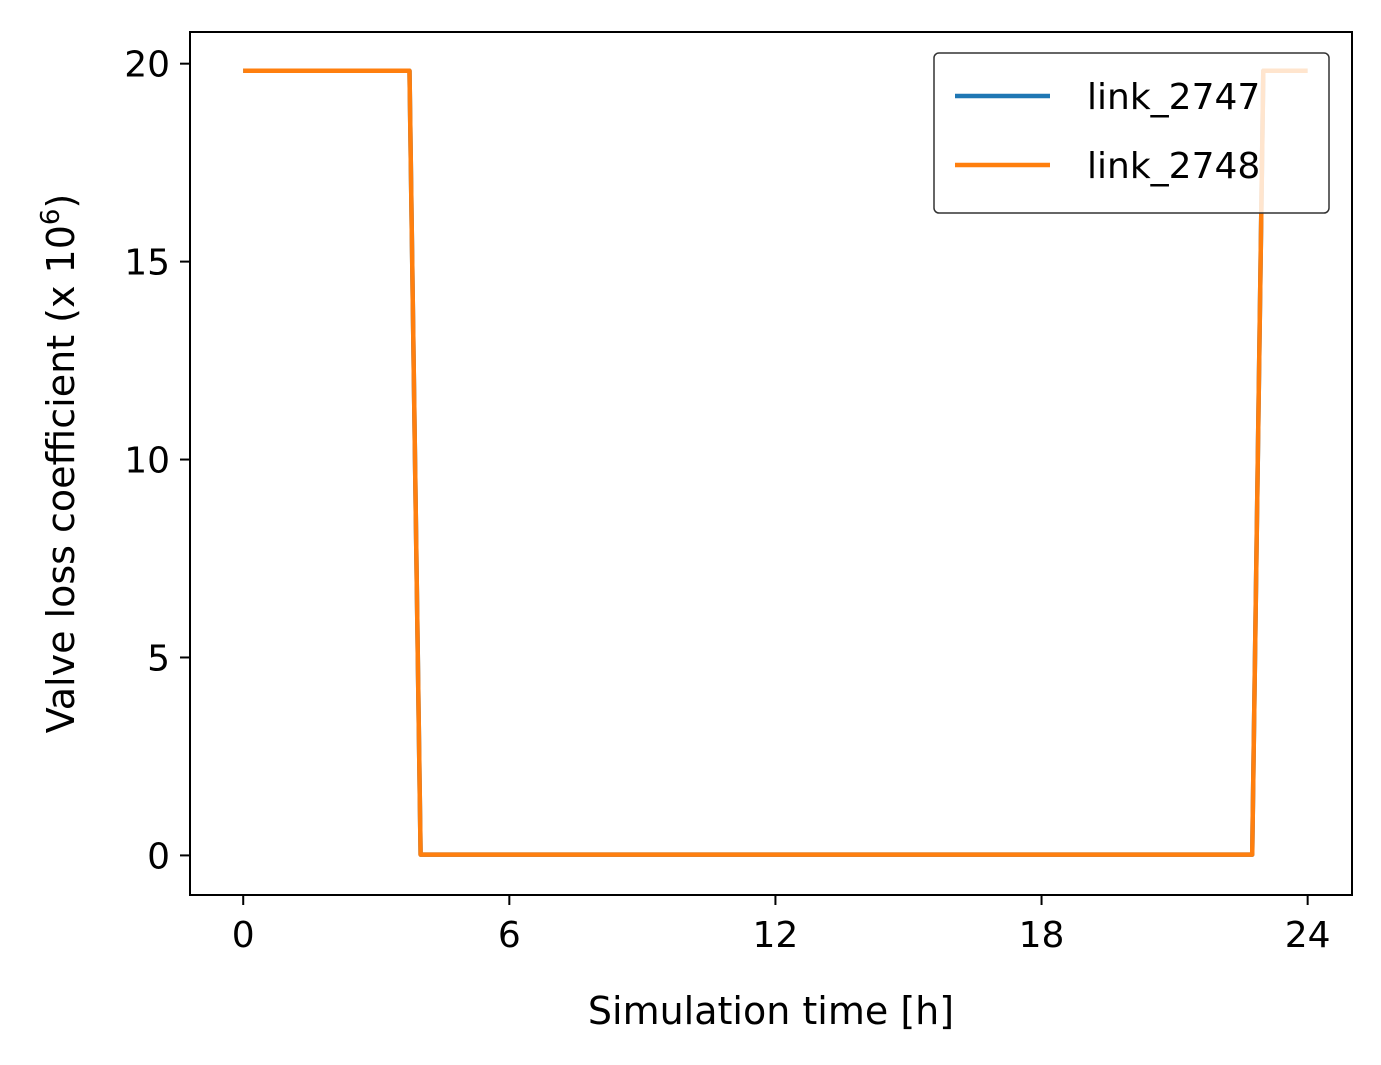 The height and width of the screenshot is (1065, 1381). Describe the element at coordinates (1308, 935) in the screenshot. I see `x-tick-label: 24` at that location.